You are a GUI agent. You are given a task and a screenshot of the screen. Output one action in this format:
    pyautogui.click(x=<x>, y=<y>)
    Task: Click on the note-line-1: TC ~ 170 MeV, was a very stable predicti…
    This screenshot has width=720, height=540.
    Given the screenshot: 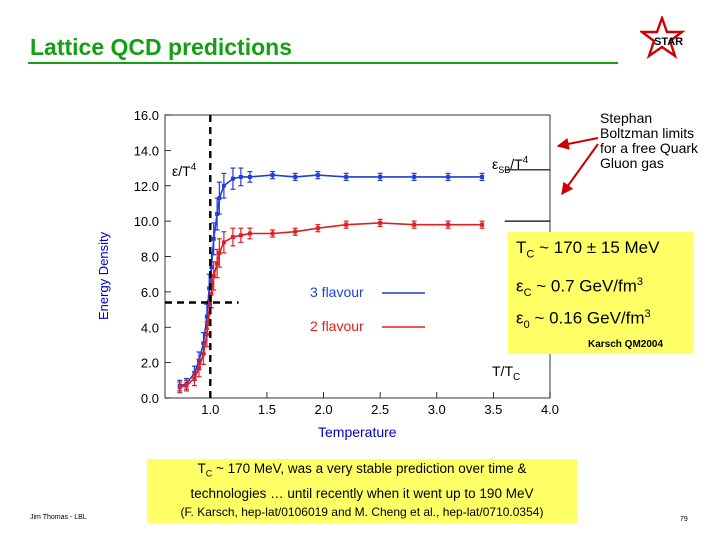 What is the action you would take?
    pyautogui.click(x=362, y=471)
    